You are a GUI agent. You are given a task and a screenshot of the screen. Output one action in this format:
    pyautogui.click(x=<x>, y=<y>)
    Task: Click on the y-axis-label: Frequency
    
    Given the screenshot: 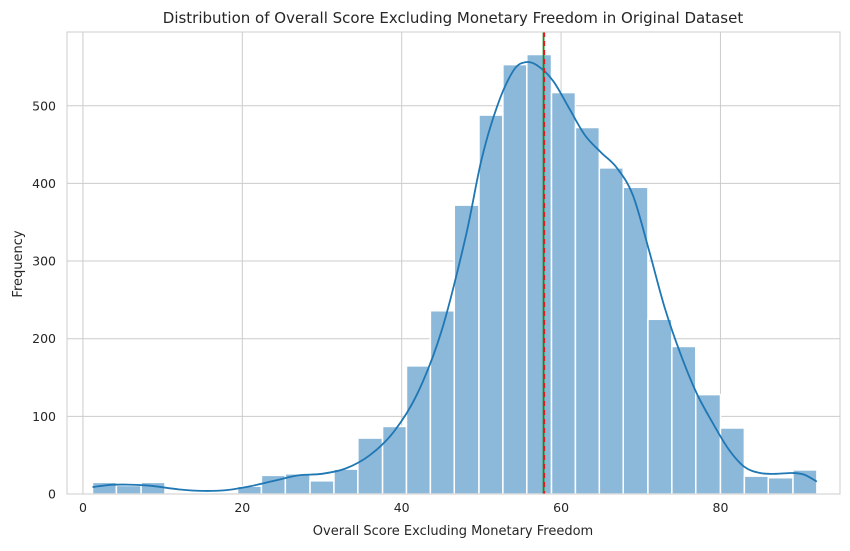 What is the action you would take?
    pyautogui.click(x=18, y=263)
    